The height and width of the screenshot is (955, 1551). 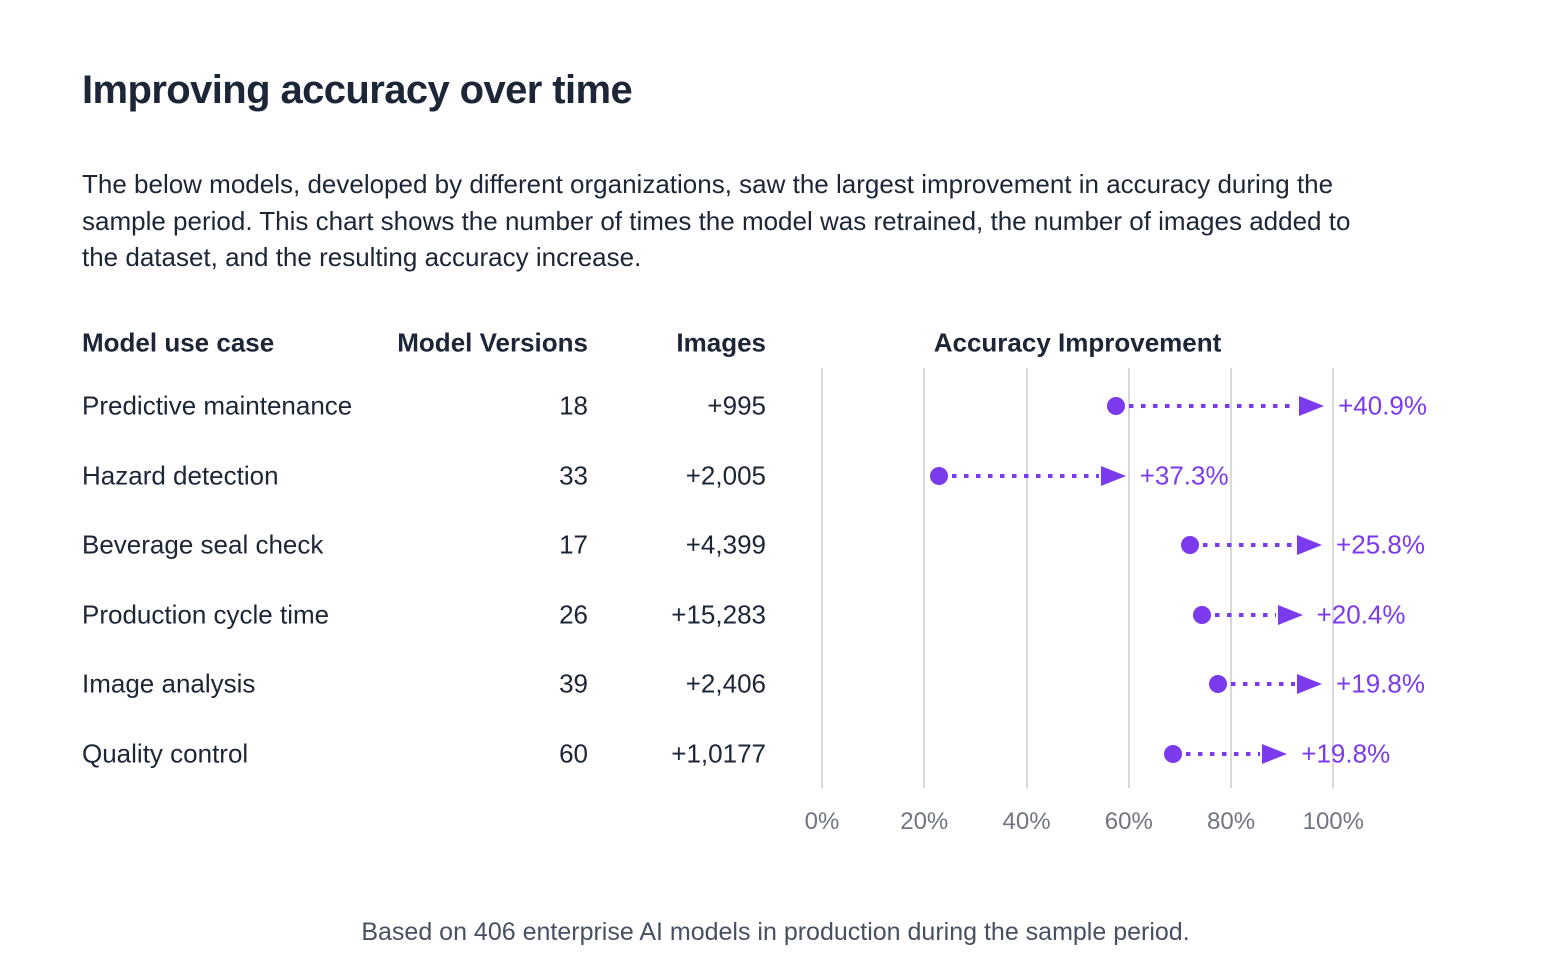 What do you see at coordinates (721, 342) in the screenshot?
I see `column-header-images: Images` at bounding box center [721, 342].